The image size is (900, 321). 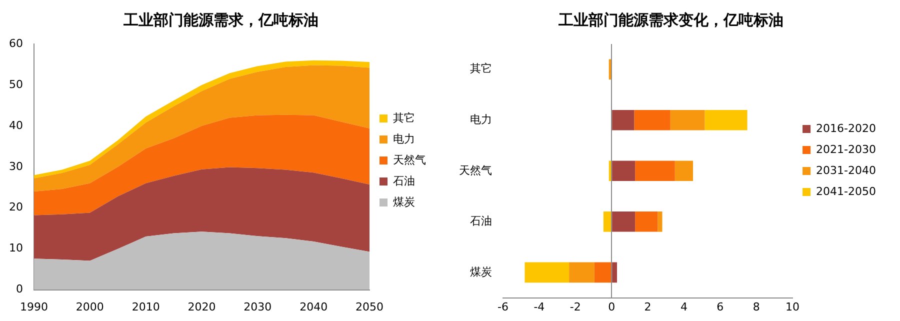 I want to click on legend-label: 石油, so click(x=404, y=181).